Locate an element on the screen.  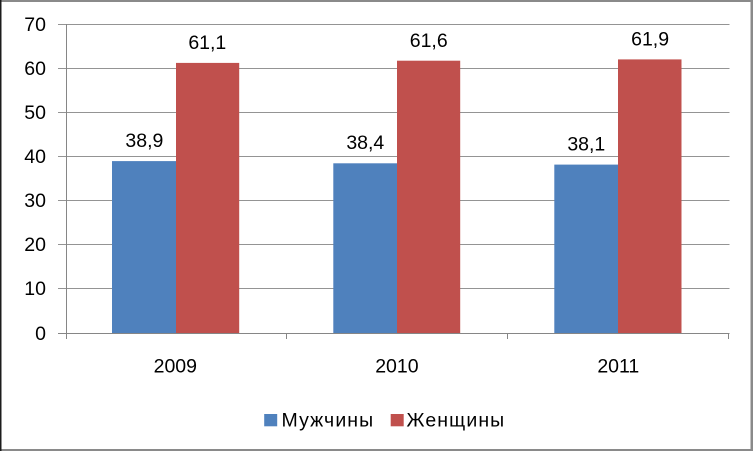
svg-text: 38,9 is located at coordinates (144, 141).